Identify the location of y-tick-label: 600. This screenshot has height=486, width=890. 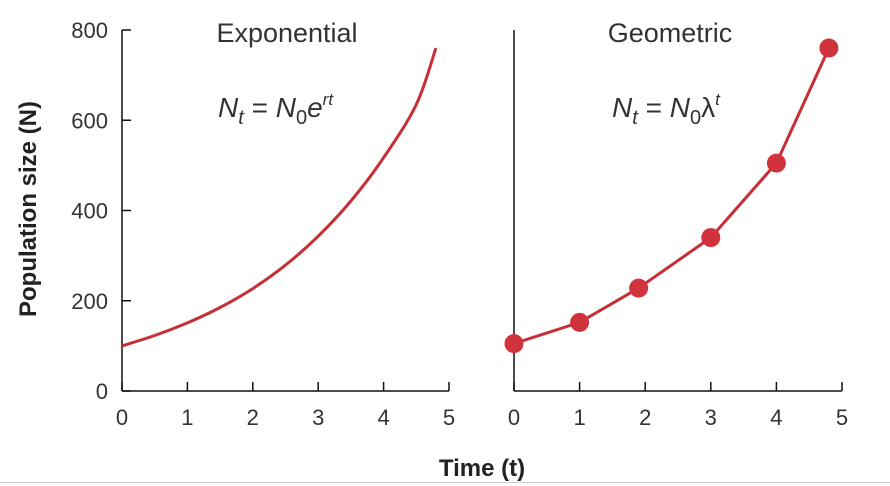
(89, 120).